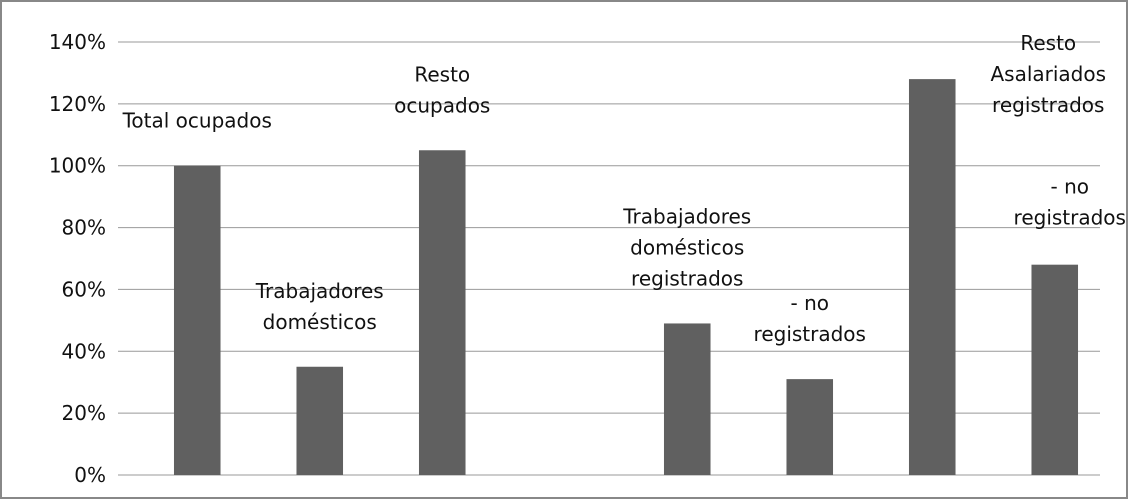  What do you see at coordinates (90, 475) in the screenshot?
I see `y-tick-label: 0%` at bounding box center [90, 475].